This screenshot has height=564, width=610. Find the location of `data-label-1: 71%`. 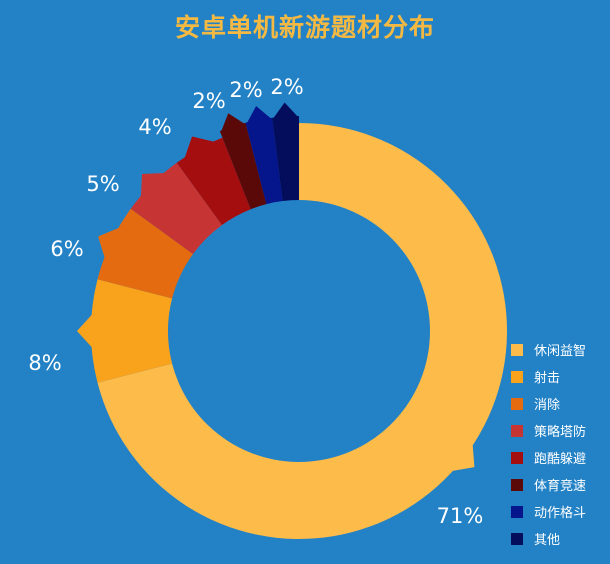

data-label-1: 71% is located at coordinates (460, 516).